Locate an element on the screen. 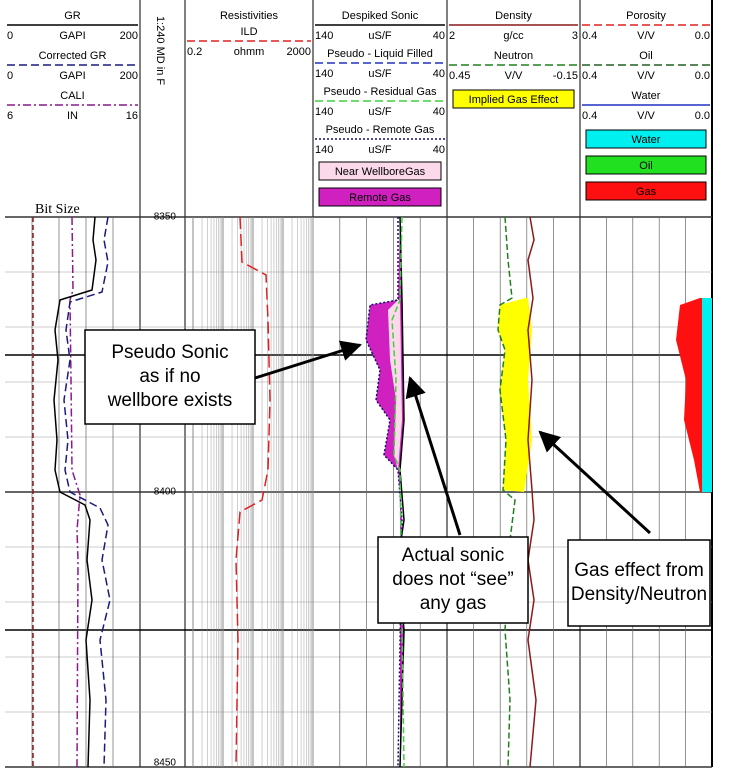 This screenshot has height=779, width=750. legend-label: Oil is located at coordinates (645, 166).